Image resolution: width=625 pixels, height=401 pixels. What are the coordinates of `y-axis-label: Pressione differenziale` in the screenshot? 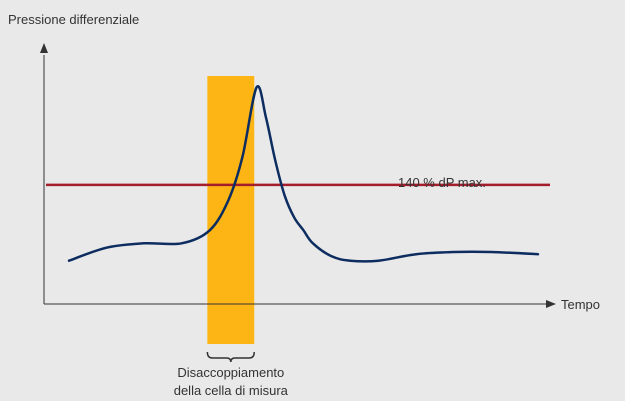 It's located at (73, 19).